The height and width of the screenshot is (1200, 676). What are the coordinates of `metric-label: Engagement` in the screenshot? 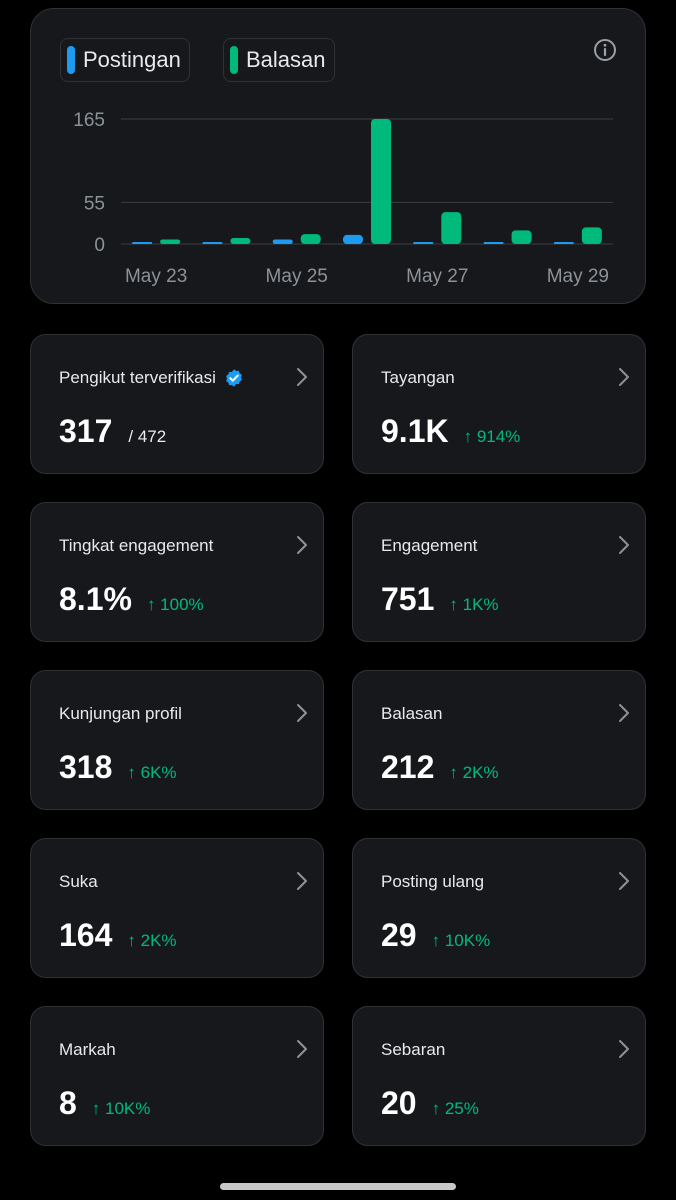 It's located at (429, 546).